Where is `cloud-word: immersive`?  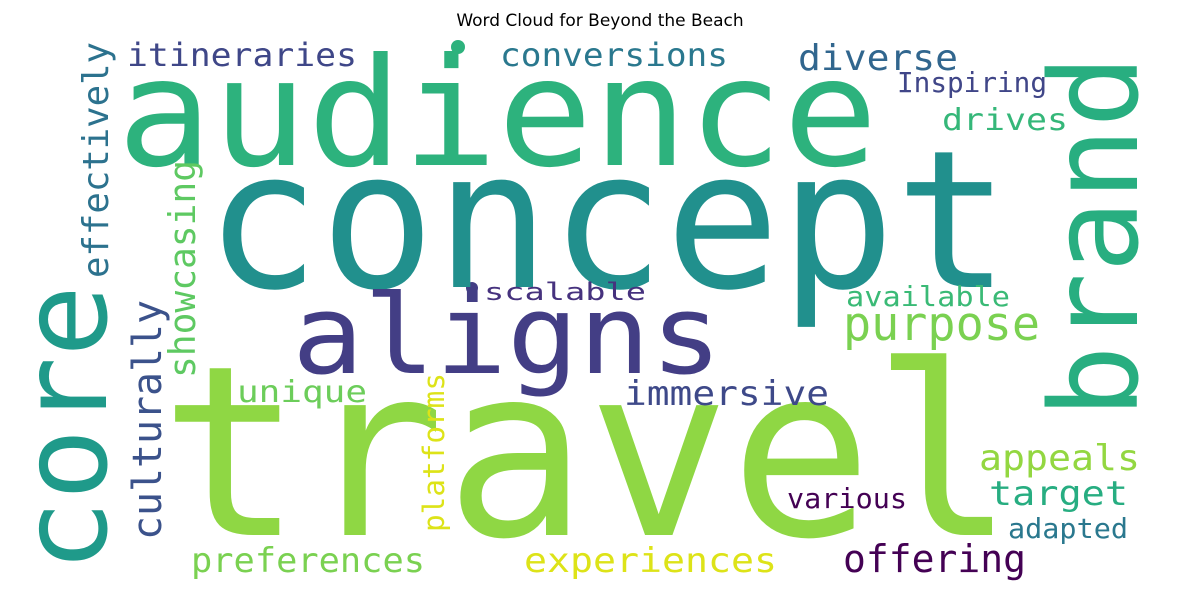 cloud-word: immersive is located at coordinates (726, 394).